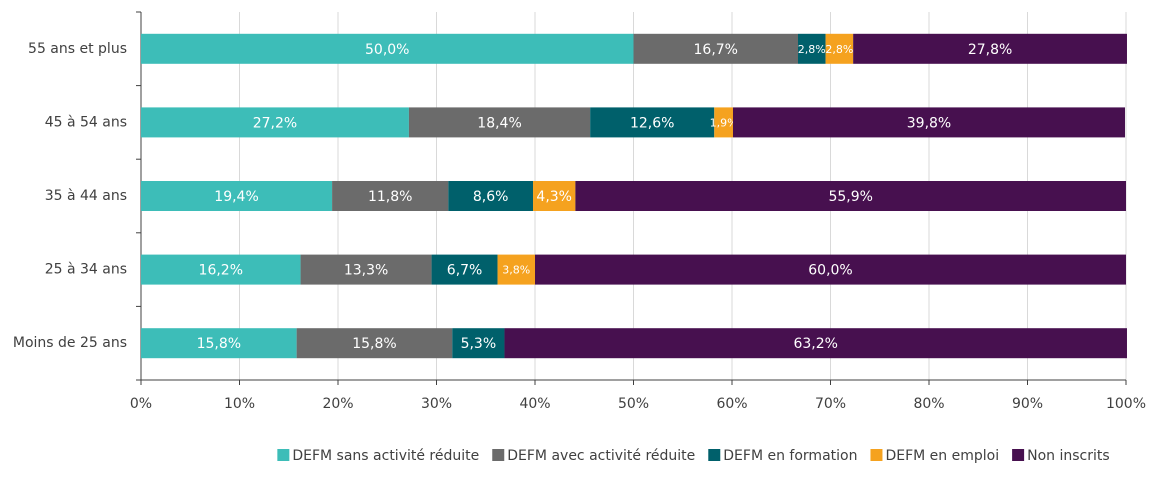 The height and width of the screenshot is (492, 1152). I want to click on value-label: 60,0%, so click(830, 271).